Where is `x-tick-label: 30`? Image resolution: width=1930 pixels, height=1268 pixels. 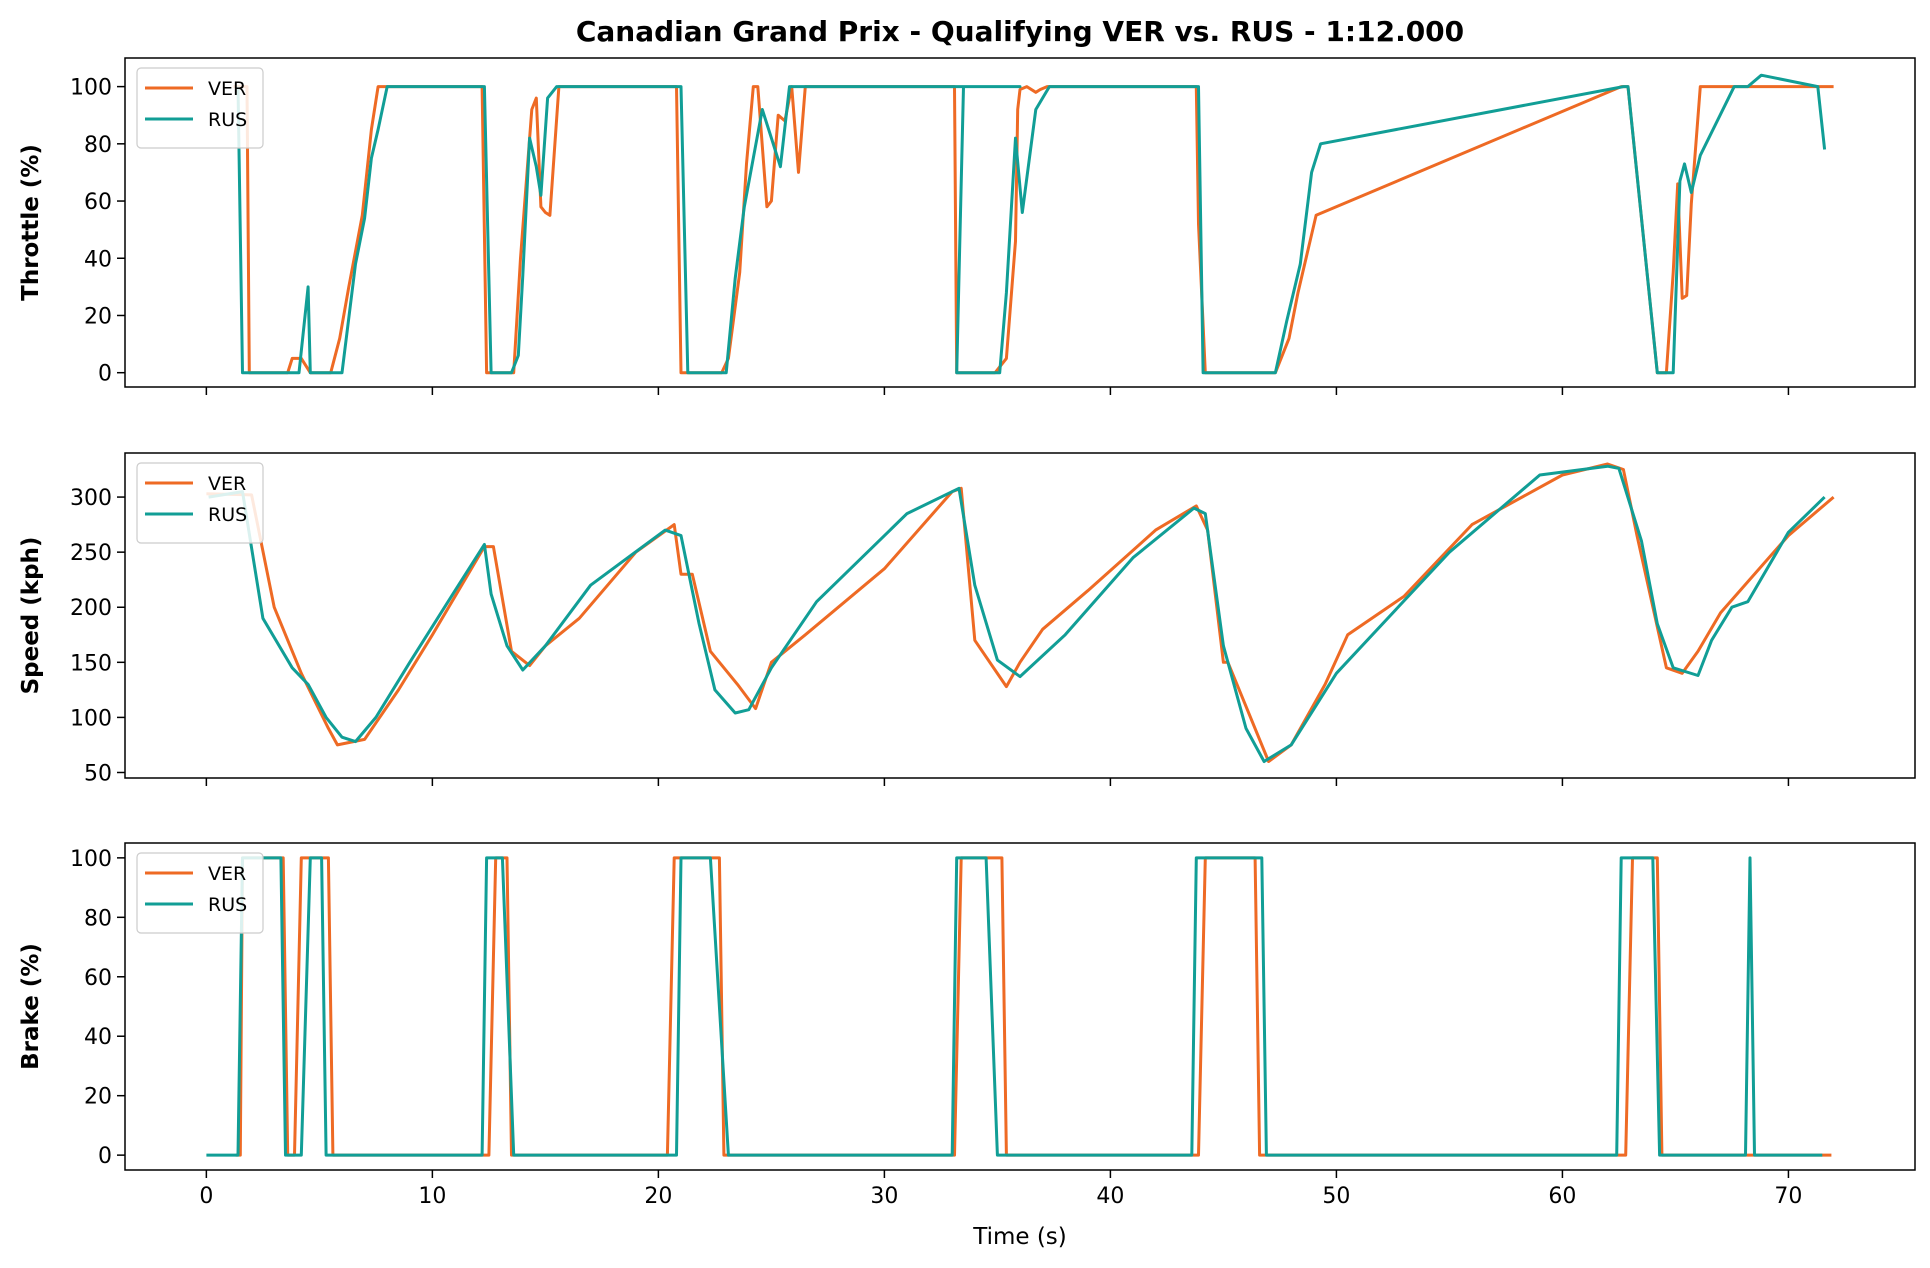
x-tick-label: 30 is located at coordinates (884, 1196).